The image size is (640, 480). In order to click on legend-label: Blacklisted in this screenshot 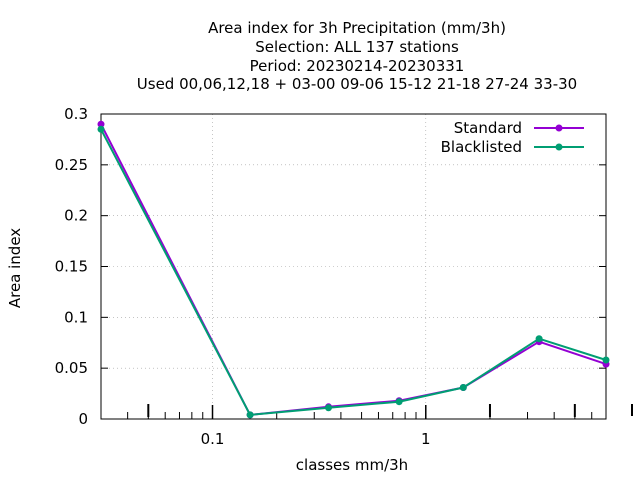, I will do `click(481, 147)`.